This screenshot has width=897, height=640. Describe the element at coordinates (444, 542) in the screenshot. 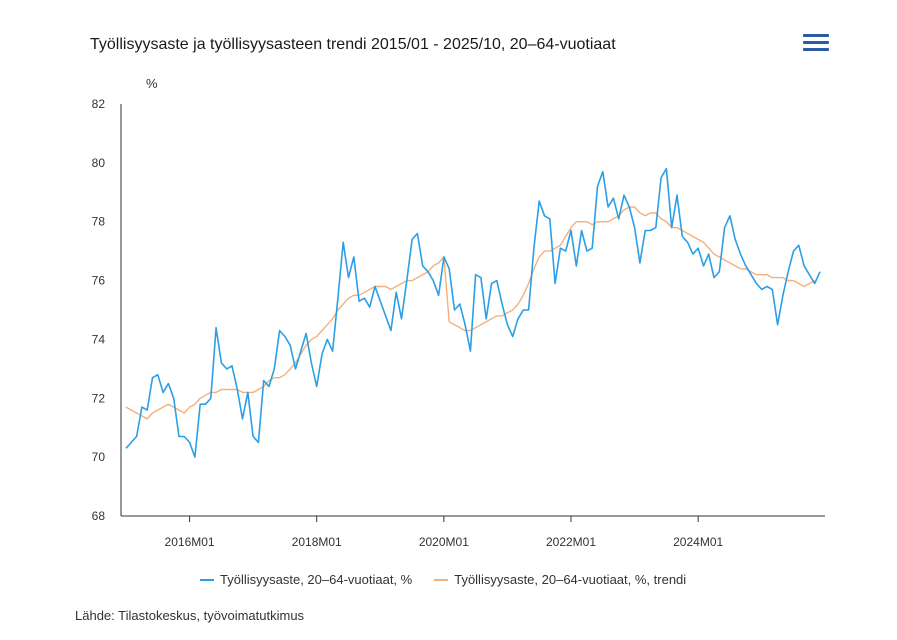

I see `x-tick-label: 2020M01` at that location.